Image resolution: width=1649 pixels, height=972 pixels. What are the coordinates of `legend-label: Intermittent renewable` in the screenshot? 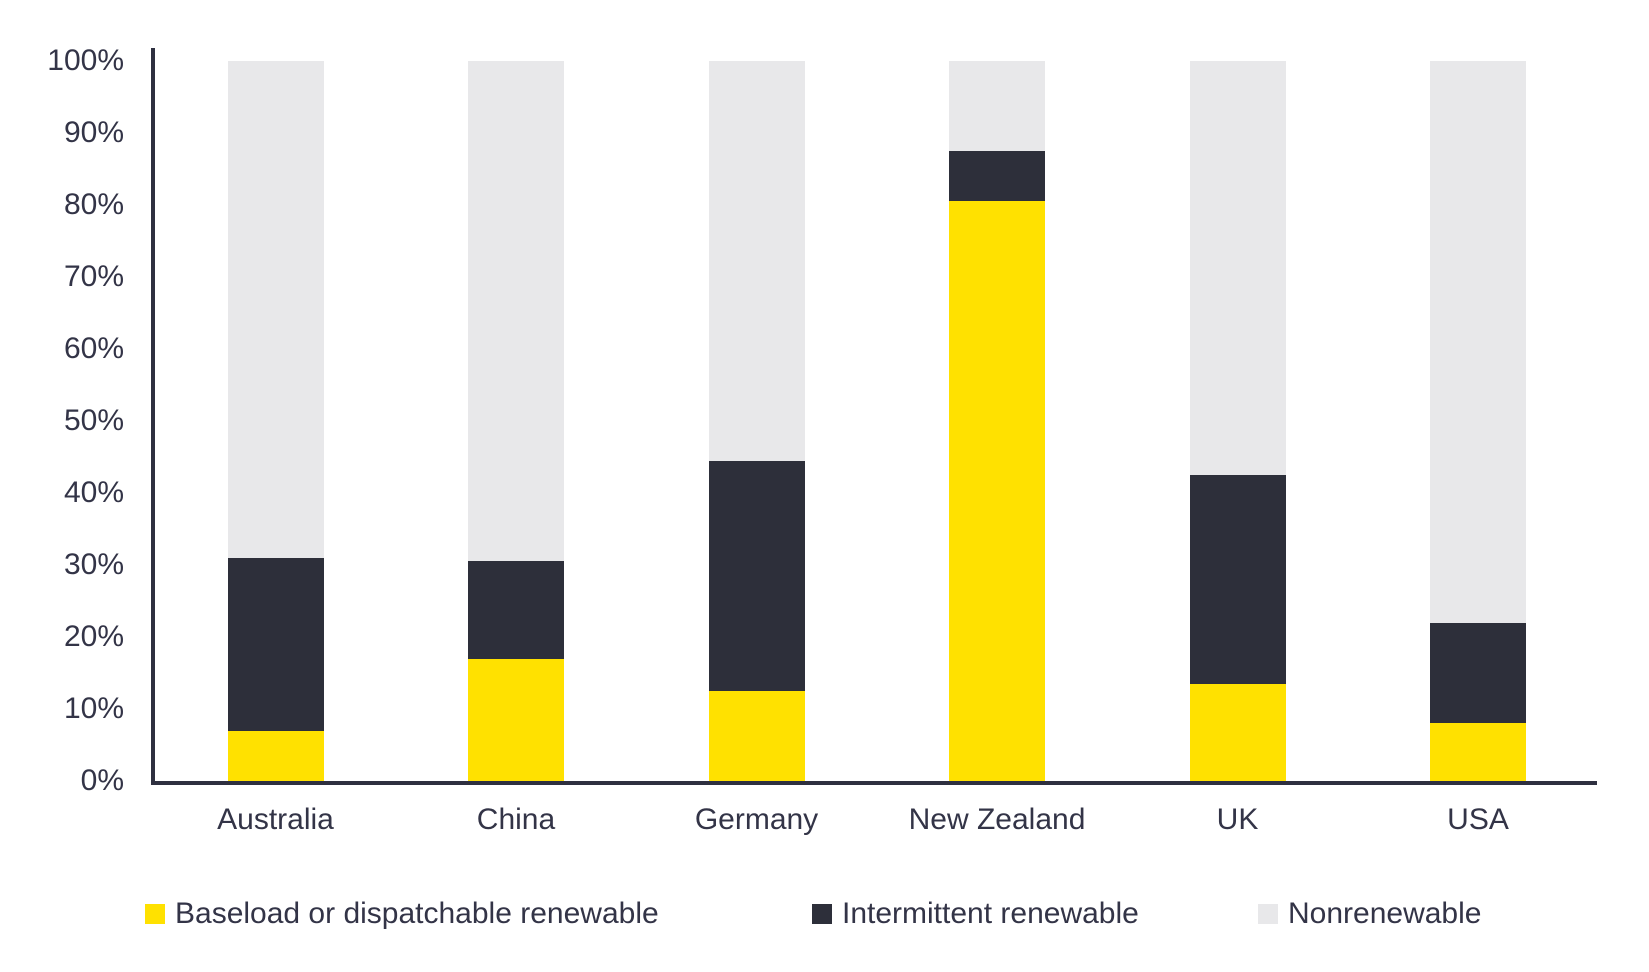 It's located at (990, 913).